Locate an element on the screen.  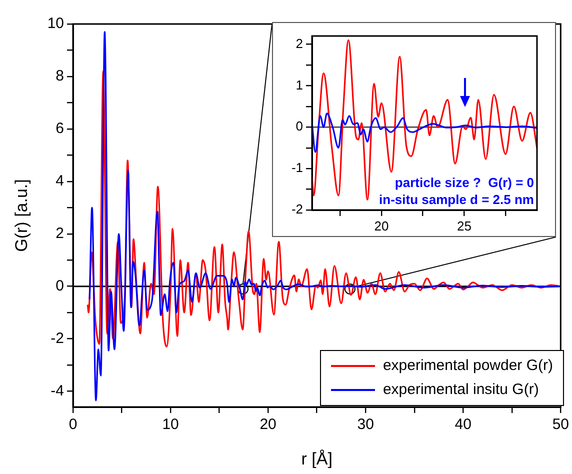
y-tick-label: 4 is located at coordinates (60, 181).